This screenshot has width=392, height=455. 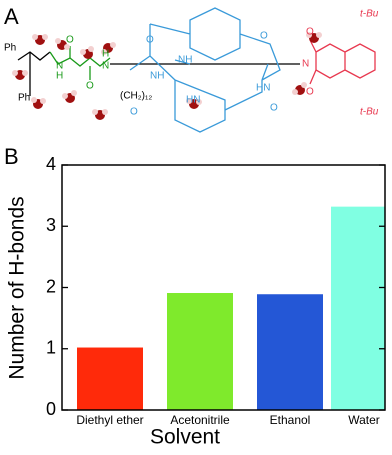 What do you see at coordinates (11, 156) in the screenshot?
I see `panel-label: B` at bounding box center [11, 156].